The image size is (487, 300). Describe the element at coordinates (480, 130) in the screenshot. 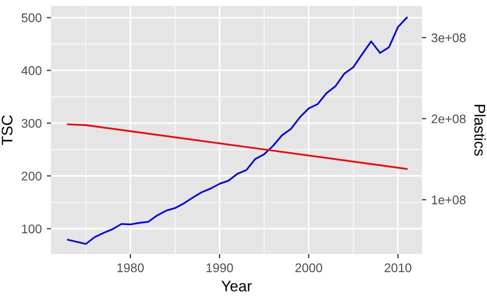

I see `y2-axis-title: Plastics` at that location.